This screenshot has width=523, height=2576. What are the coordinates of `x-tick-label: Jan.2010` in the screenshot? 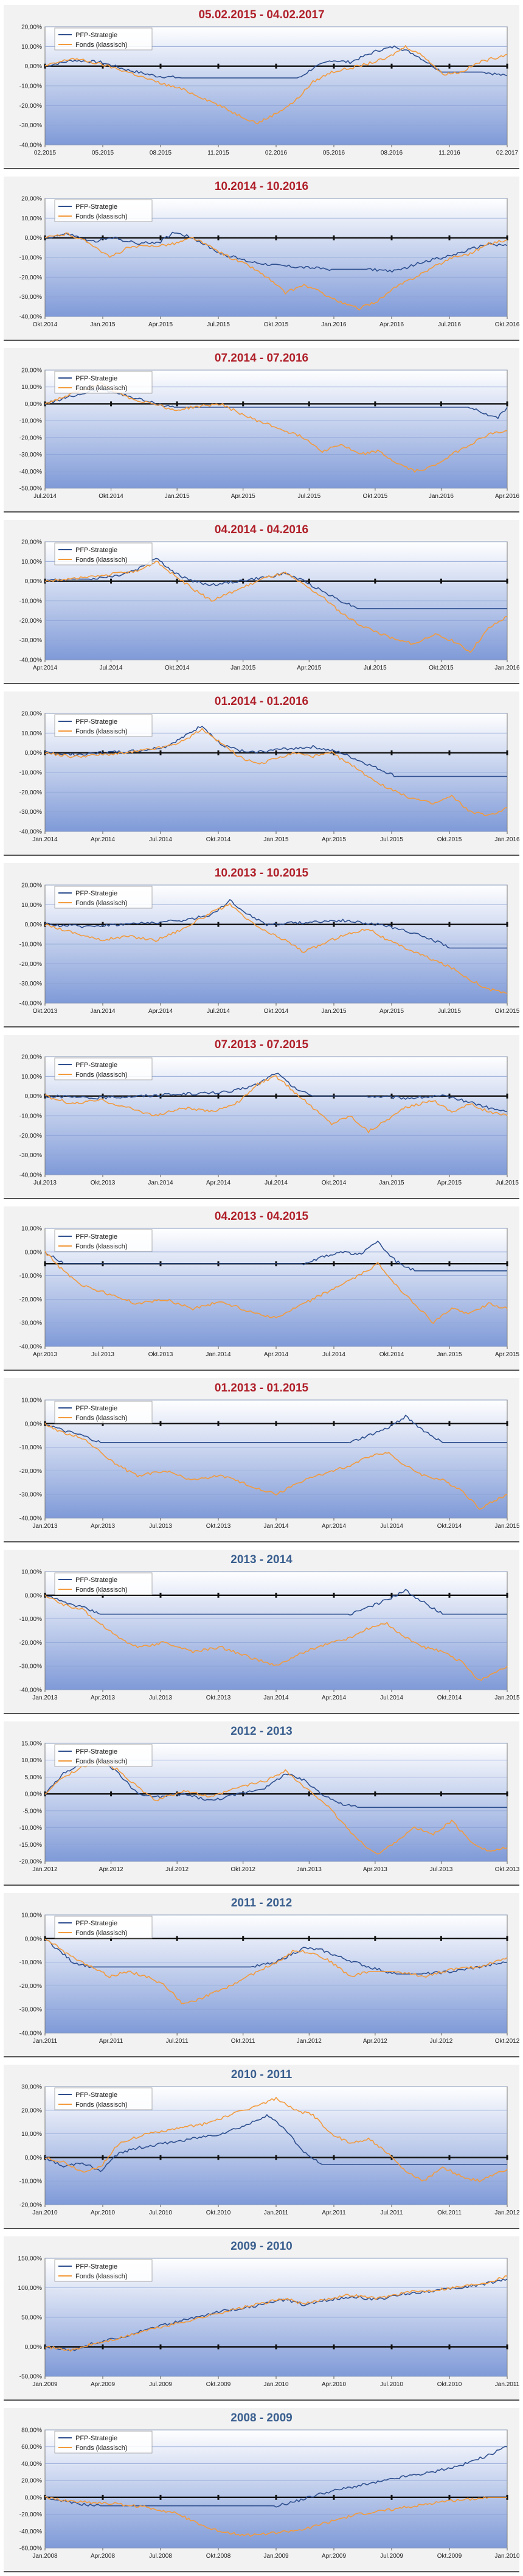 It's located at (276, 2384).